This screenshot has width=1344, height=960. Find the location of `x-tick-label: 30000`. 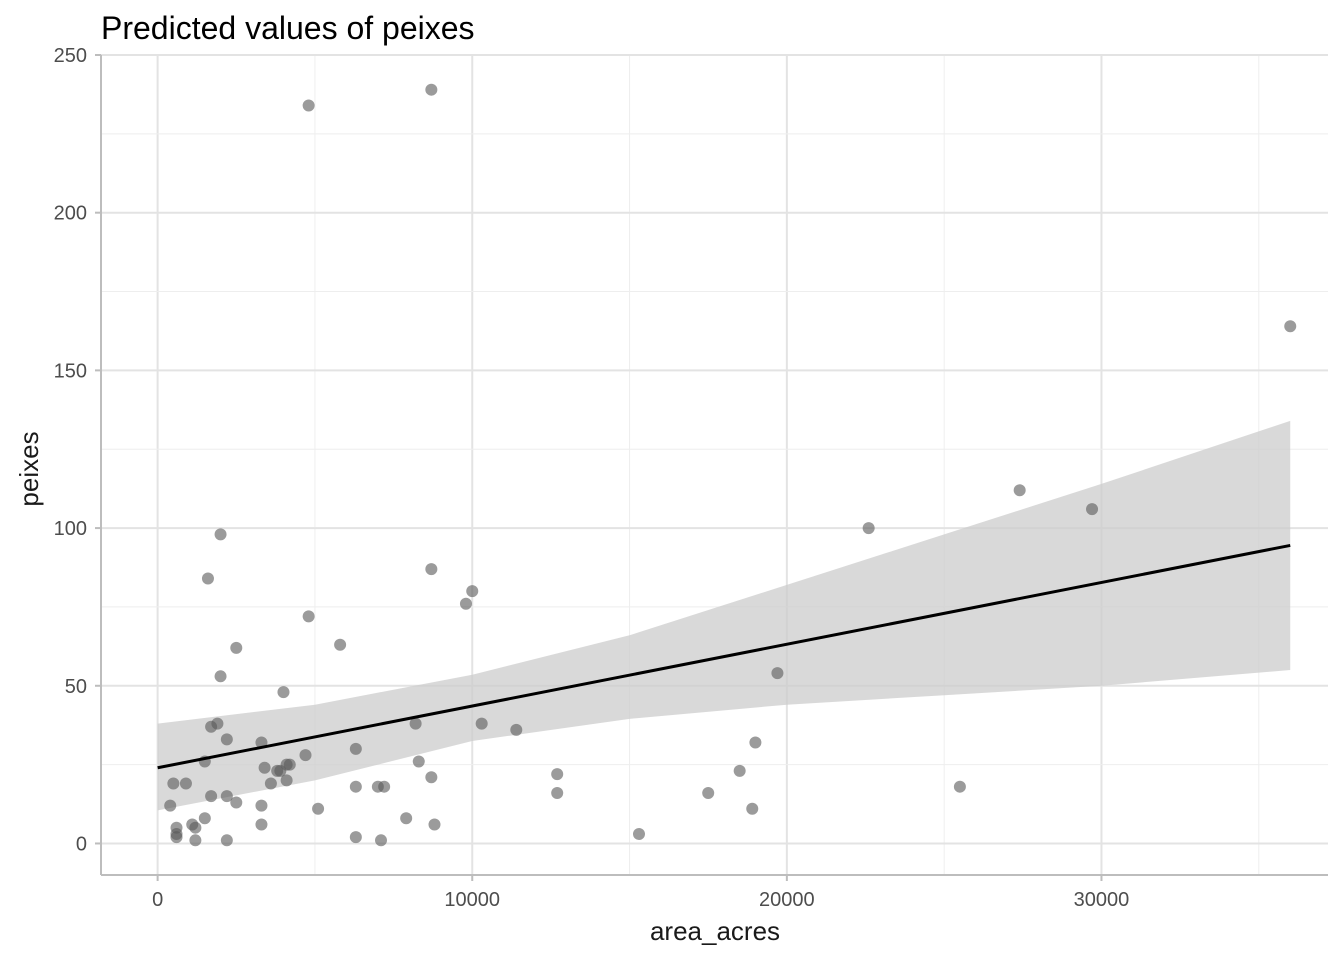

x-tick-label: 30000 is located at coordinates (1102, 900).